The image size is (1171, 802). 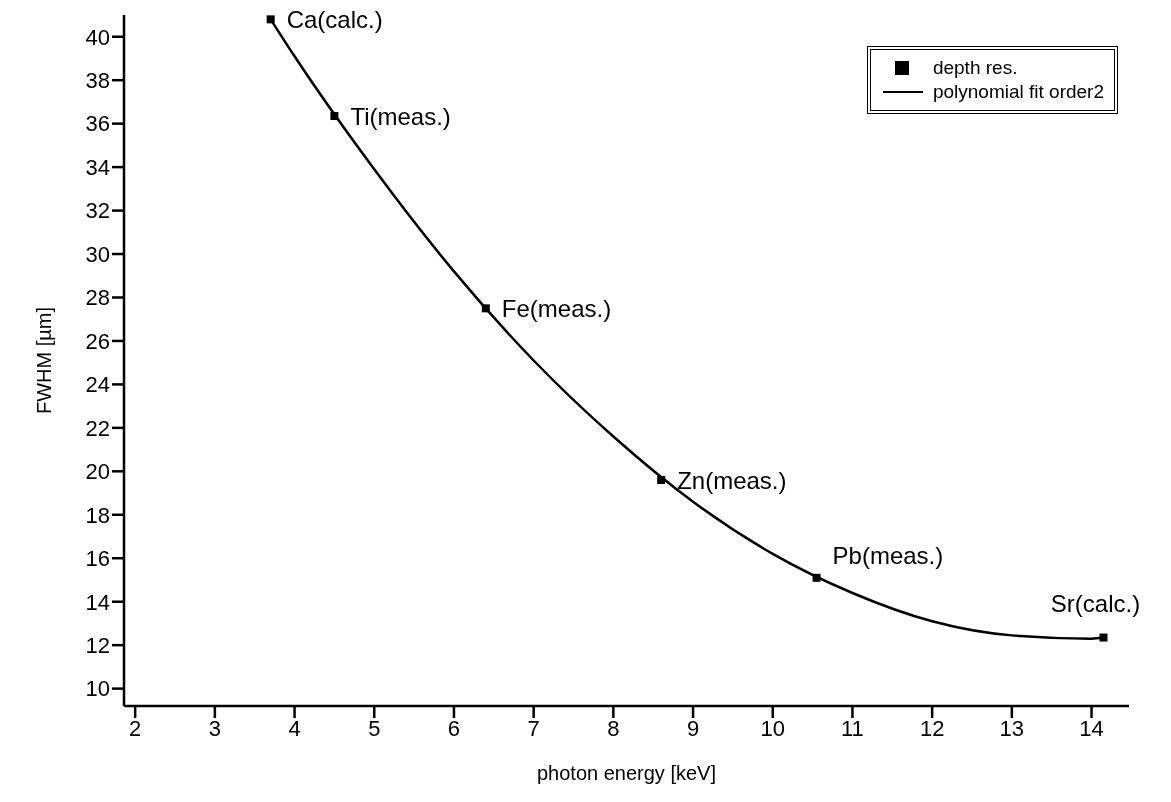 What do you see at coordinates (97, 254) in the screenshot?
I see `y-tick-label: 30` at bounding box center [97, 254].